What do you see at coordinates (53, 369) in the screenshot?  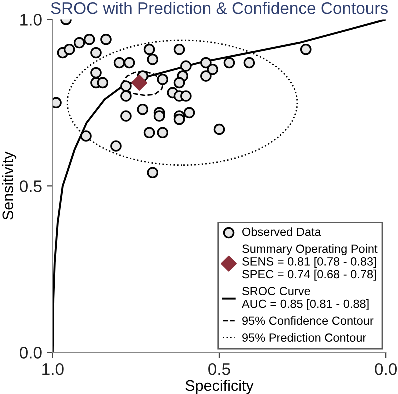 I see `x-tick-label: 1.0` at bounding box center [53, 369].